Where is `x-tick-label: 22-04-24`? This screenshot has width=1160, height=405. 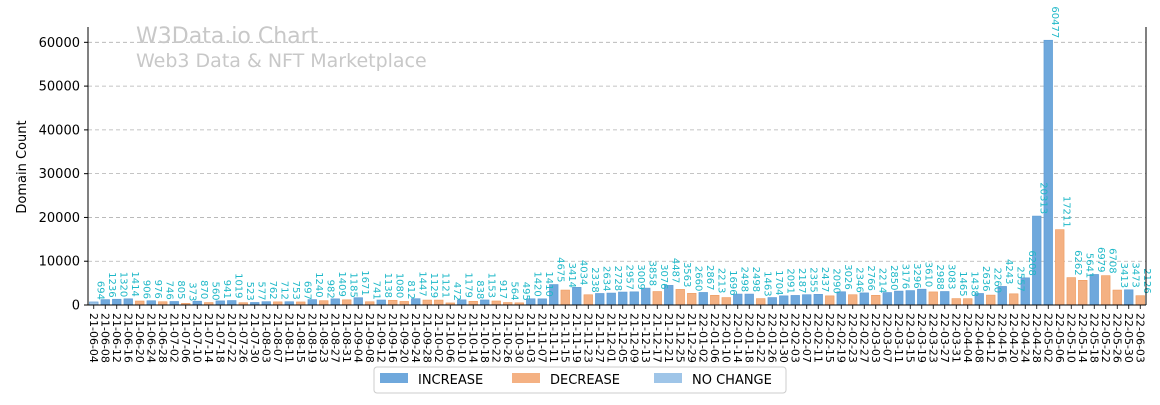 x-tick-label: 22-04-24 is located at coordinates (1024, 338).